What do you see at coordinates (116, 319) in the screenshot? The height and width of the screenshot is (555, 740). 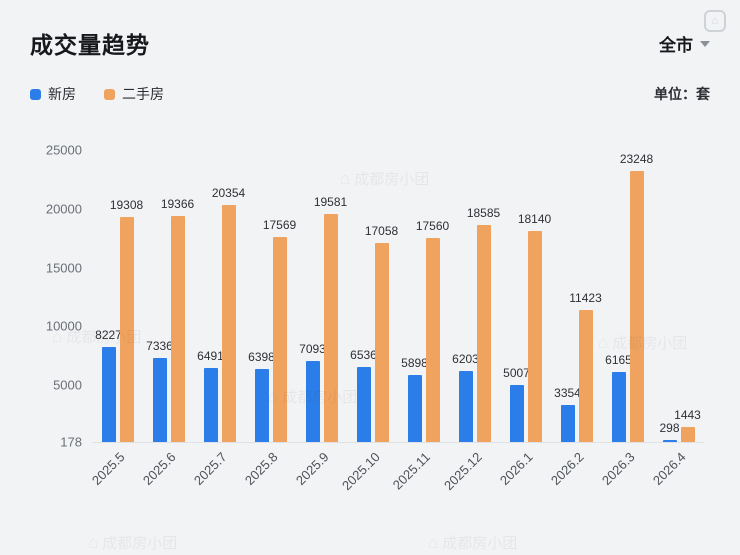 I see `bar-group: 8227 19308 2025.5` at bounding box center [116, 319].